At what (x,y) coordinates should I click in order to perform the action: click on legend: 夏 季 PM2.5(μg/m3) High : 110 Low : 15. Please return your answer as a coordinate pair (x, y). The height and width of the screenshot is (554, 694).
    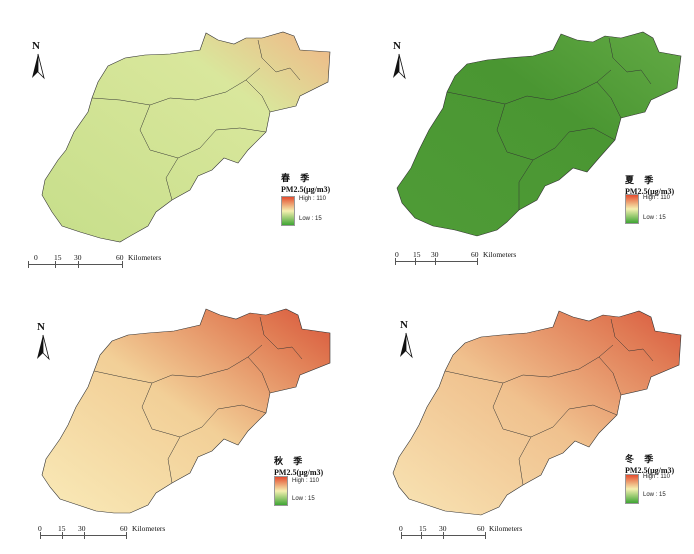
    Looking at the image, I should click on (659, 198).